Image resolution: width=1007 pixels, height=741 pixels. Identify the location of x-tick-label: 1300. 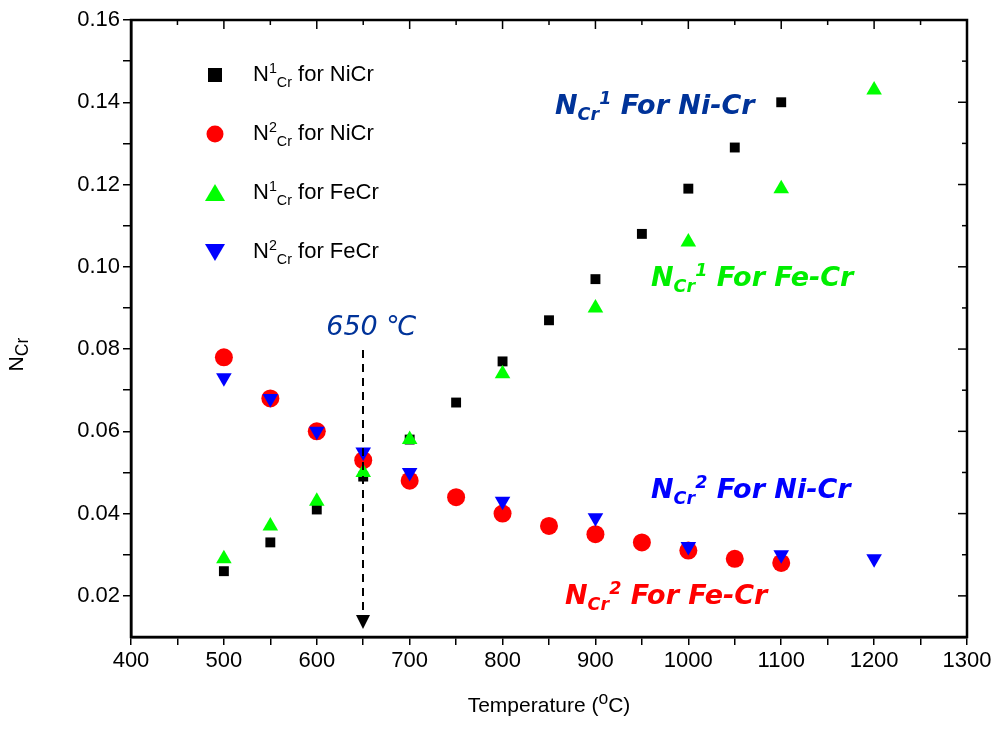
(967, 660).